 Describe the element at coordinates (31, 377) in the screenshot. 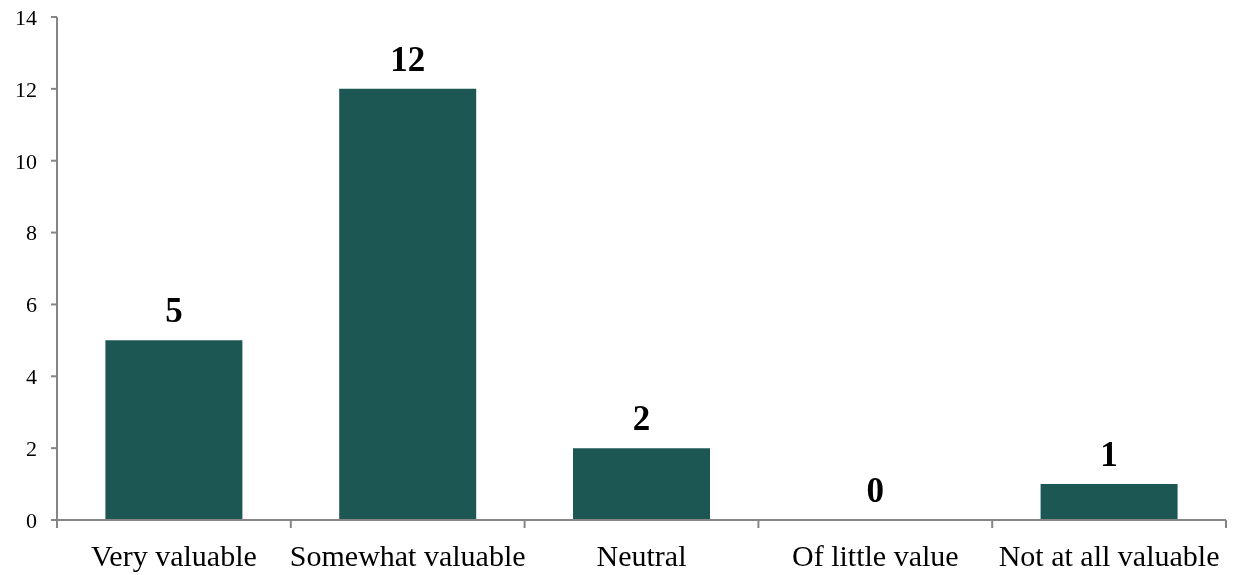

I see `y-tick-label: 4` at that location.